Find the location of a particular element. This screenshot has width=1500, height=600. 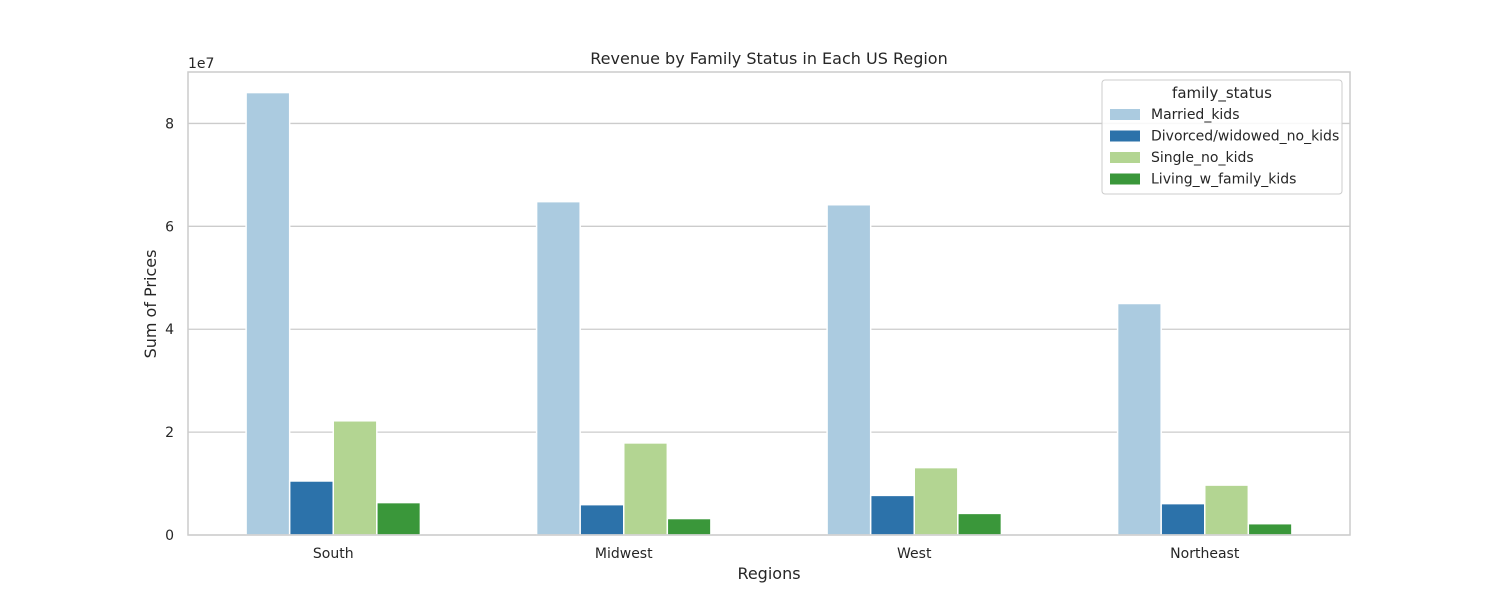

legend-box is located at coordinates (1222, 137).